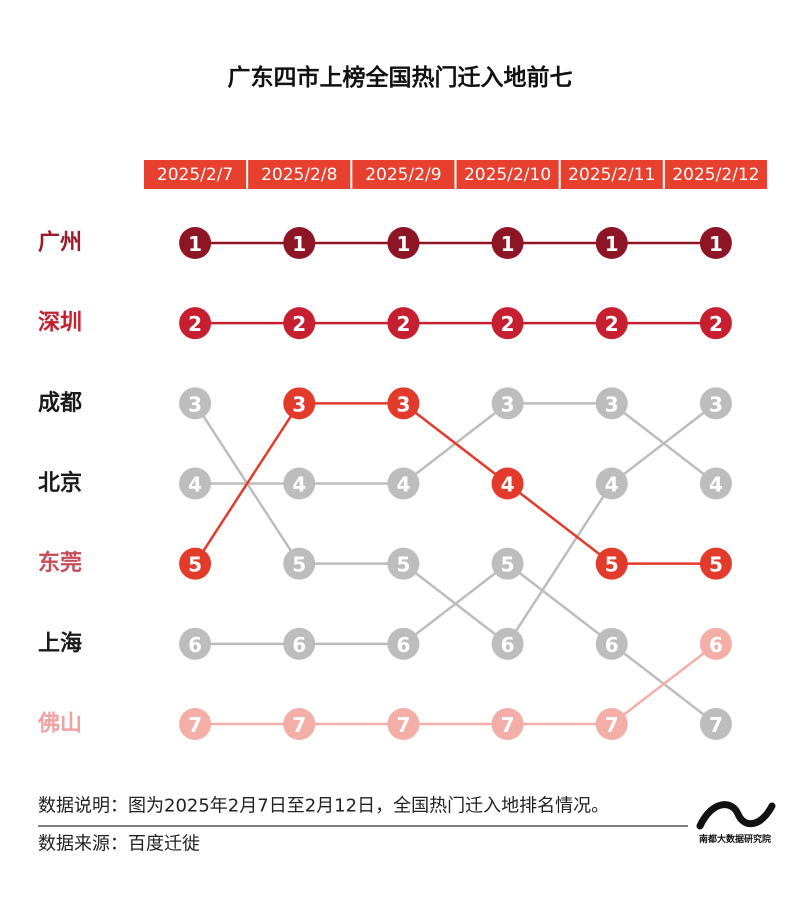 Image resolution: width=800 pixels, height=911 pixels. I want to click on x-tick-label: 2025/2/7, so click(195, 175).